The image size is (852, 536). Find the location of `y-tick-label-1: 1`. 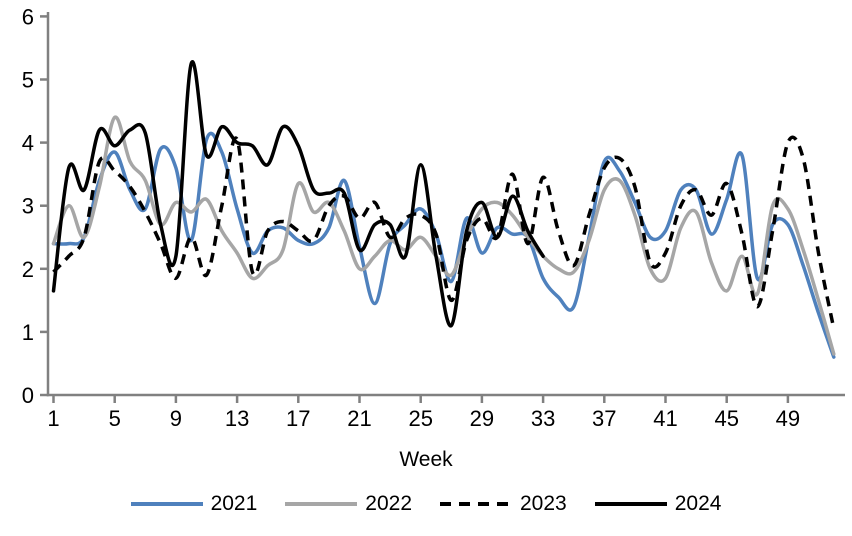

y-tick-label-1: 1 is located at coordinates (28, 332).